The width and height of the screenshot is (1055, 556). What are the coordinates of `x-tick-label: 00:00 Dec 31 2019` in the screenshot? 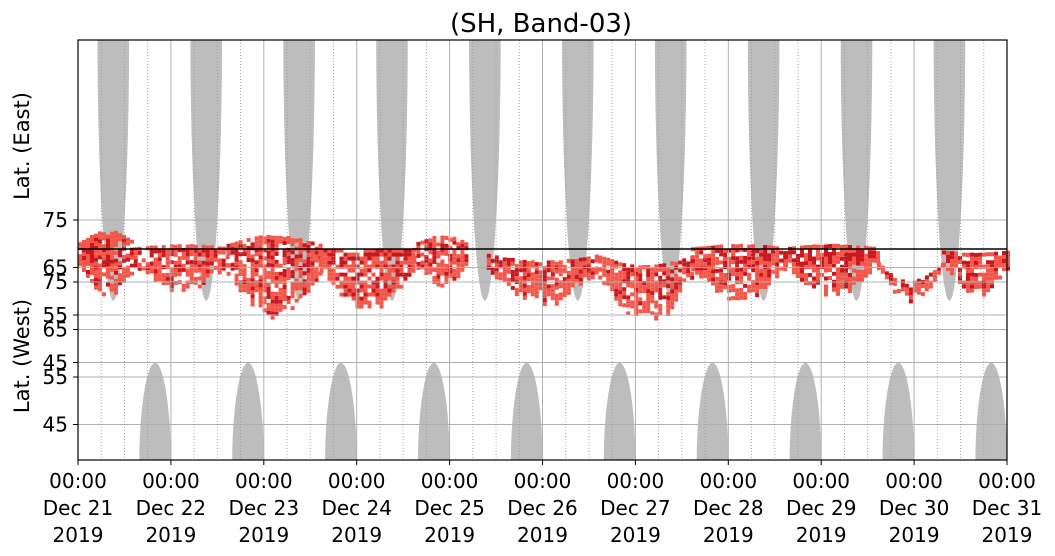 It's located at (1007, 508).